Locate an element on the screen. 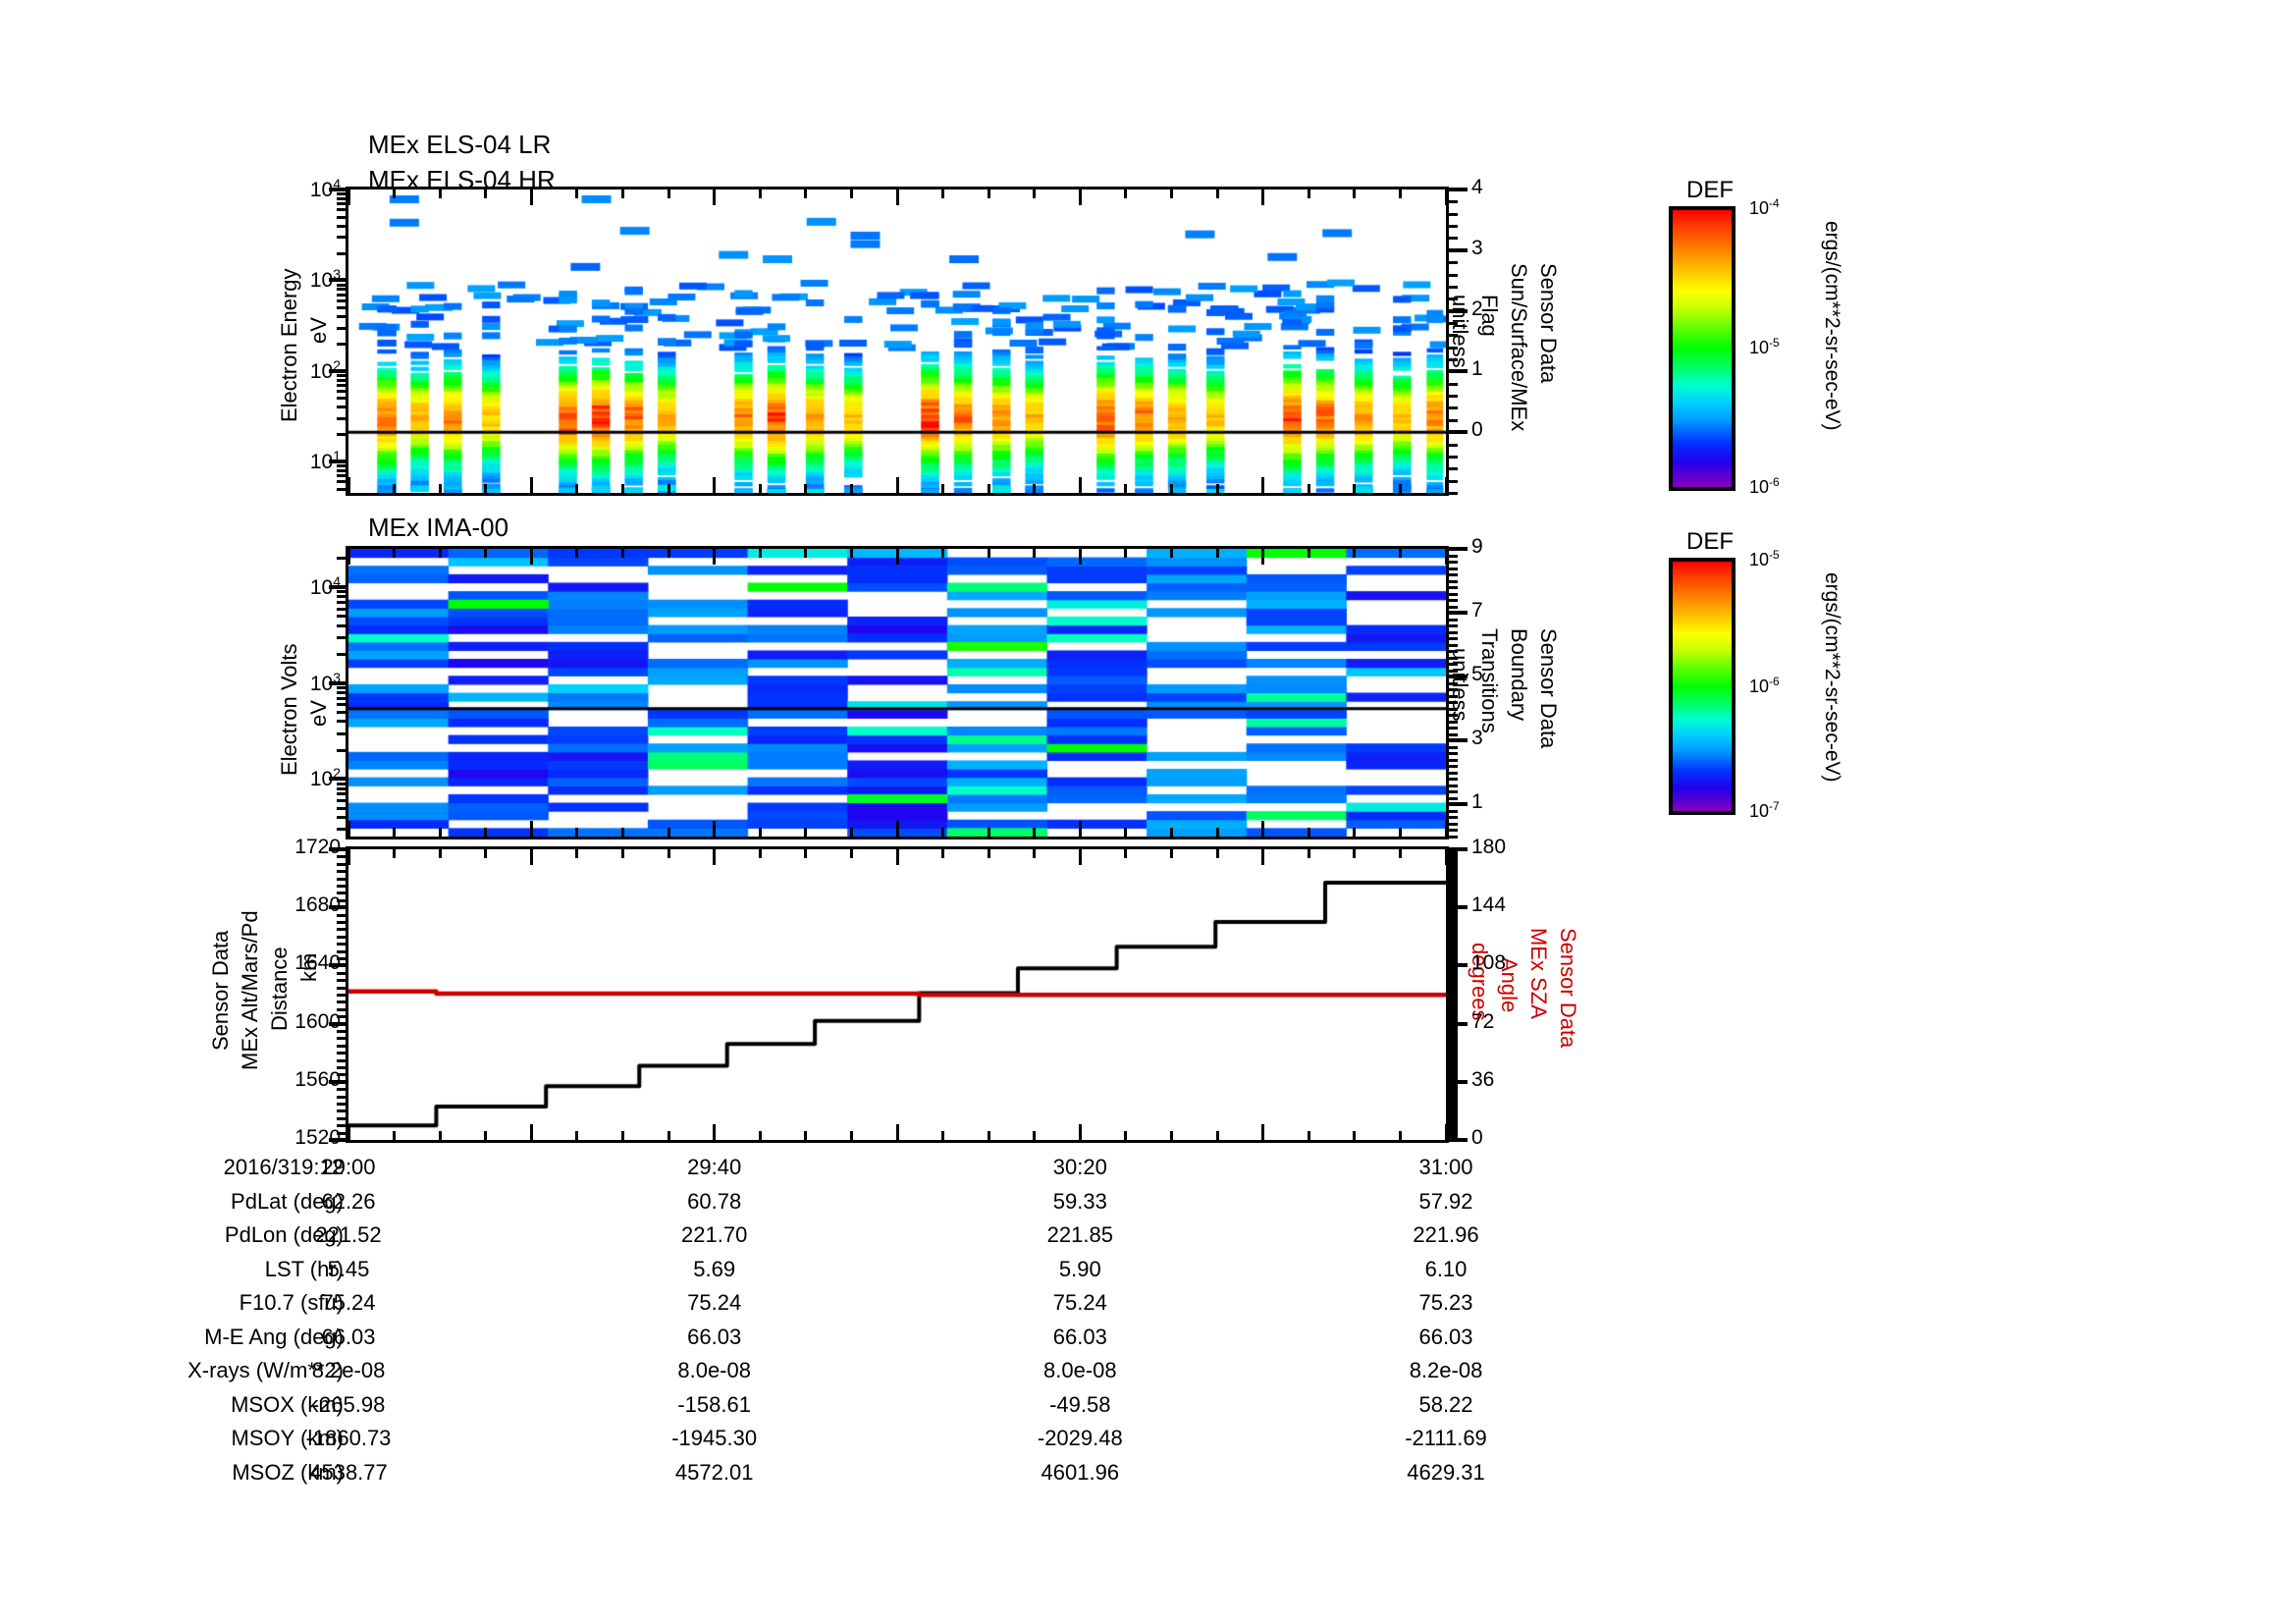 The image size is (2296, 1623). ytick-label-p0: 10³ is located at coordinates (325, 279).